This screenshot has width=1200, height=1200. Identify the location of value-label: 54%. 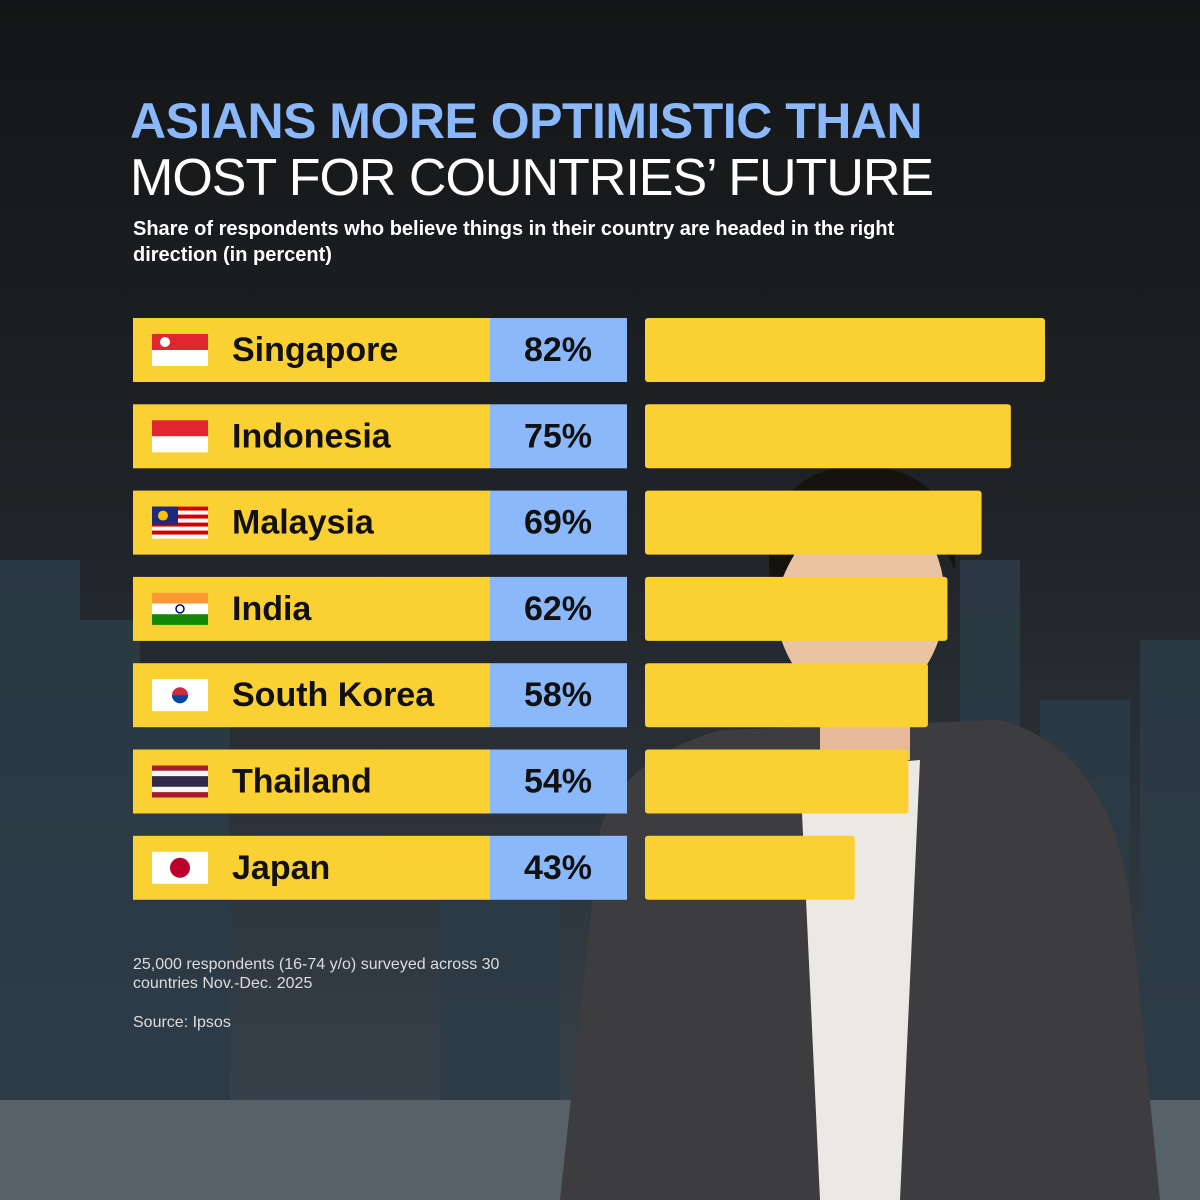
(558, 781).